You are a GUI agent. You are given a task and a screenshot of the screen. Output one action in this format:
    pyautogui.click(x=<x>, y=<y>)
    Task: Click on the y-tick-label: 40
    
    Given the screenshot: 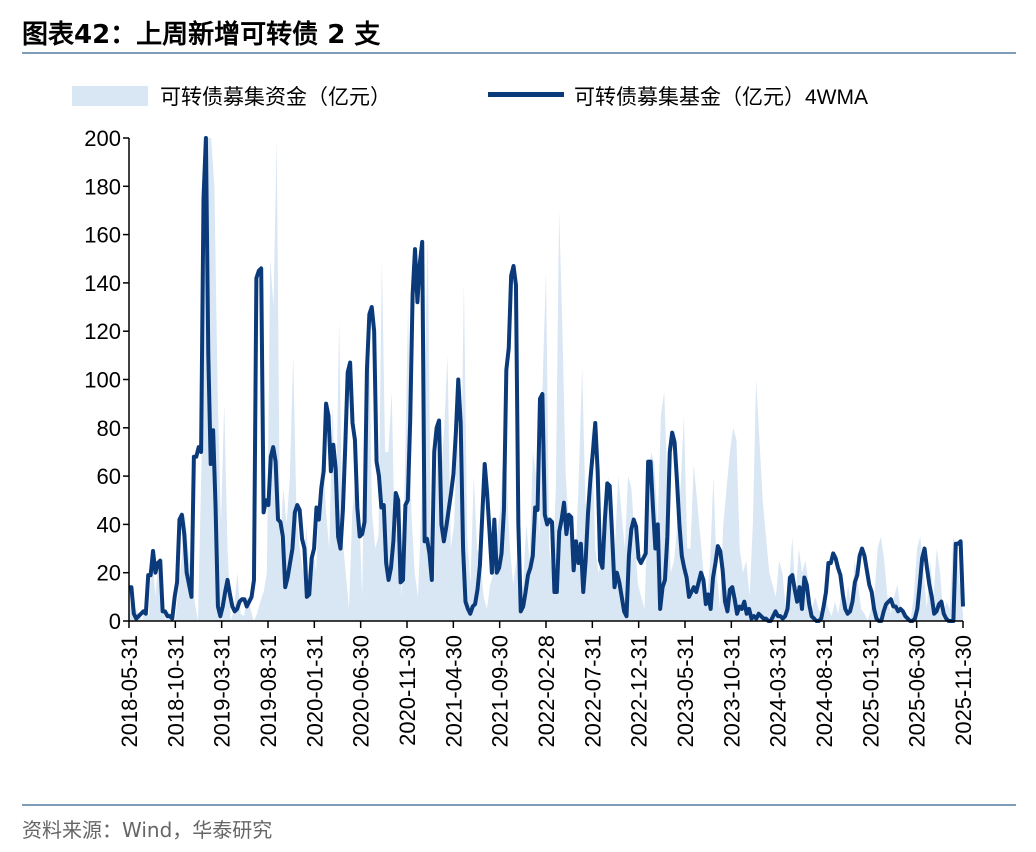 What is the action you would take?
    pyautogui.click(x=109, y=524)
    